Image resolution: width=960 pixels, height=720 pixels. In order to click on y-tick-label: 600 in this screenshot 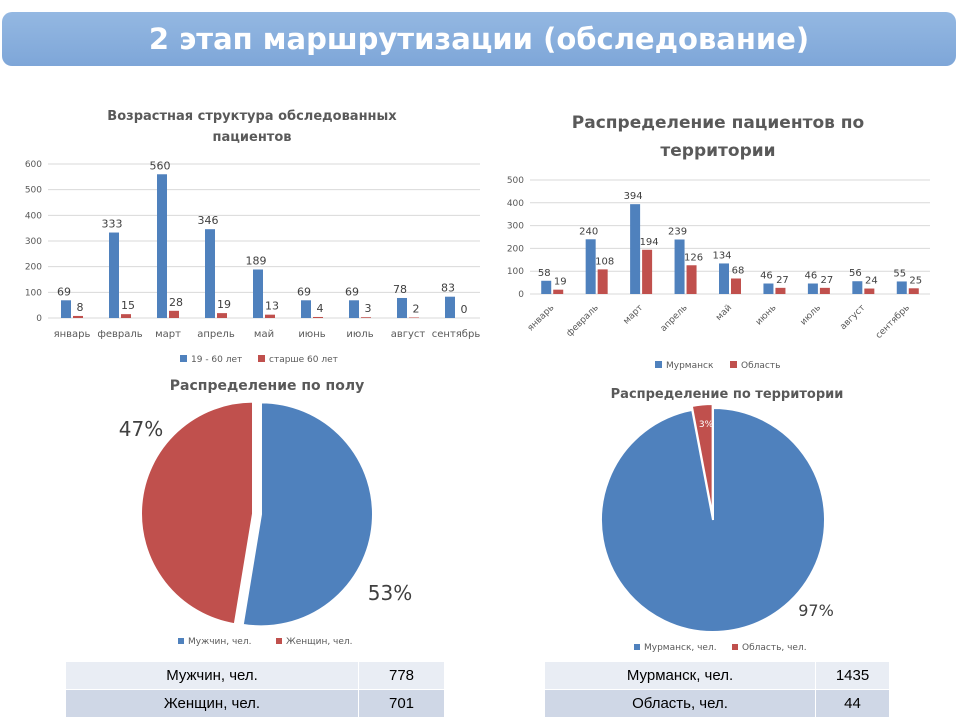, I will do `click(33, 165)`.